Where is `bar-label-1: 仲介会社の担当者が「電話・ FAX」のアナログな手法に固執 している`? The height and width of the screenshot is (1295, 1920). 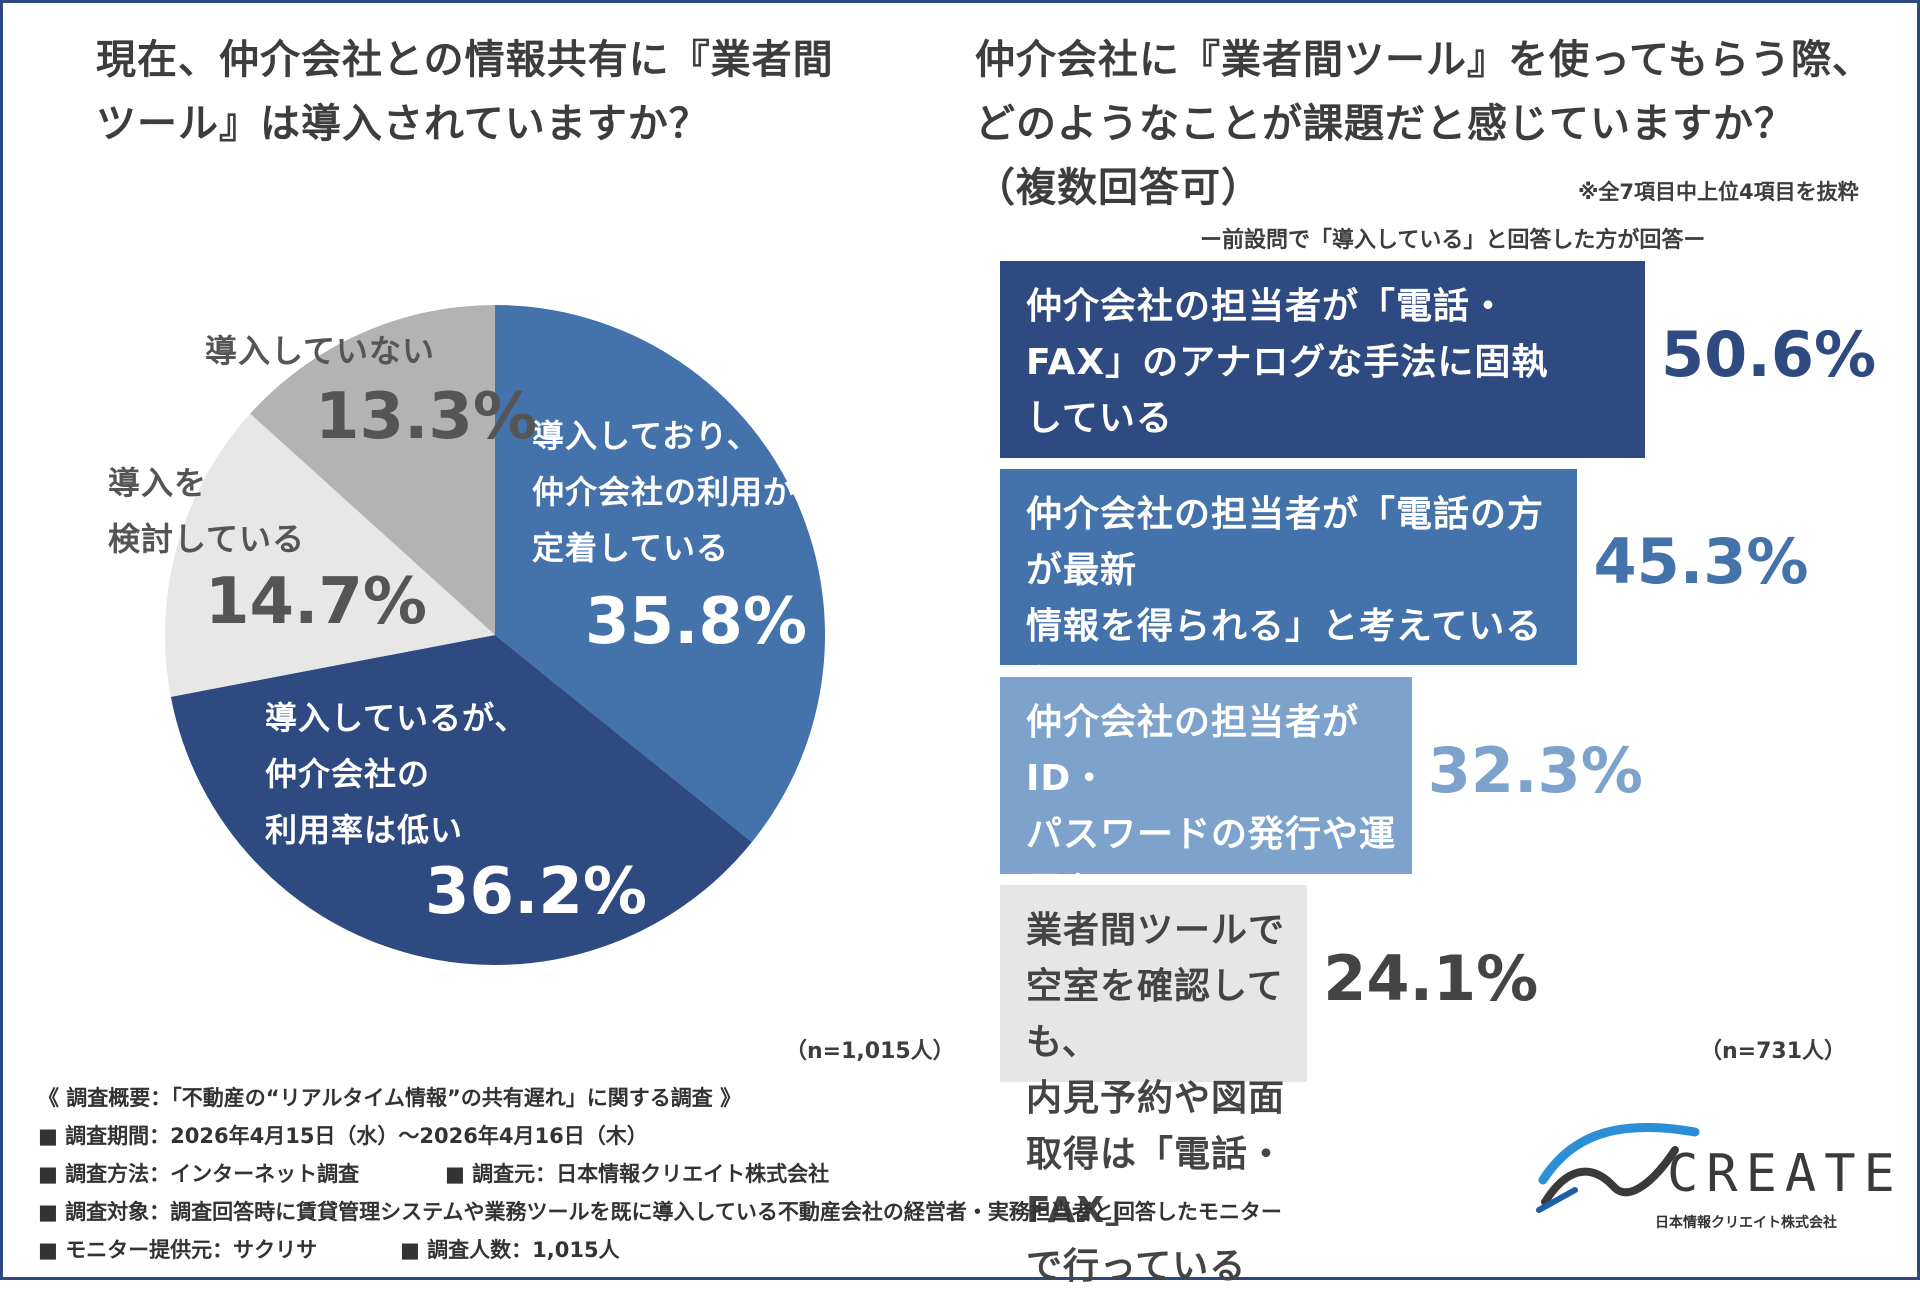
bar-label-1: 仲介会社の担当者が「電話・ FAX」のアナログな手法に固執 している is located at coordinates (1287, 362).